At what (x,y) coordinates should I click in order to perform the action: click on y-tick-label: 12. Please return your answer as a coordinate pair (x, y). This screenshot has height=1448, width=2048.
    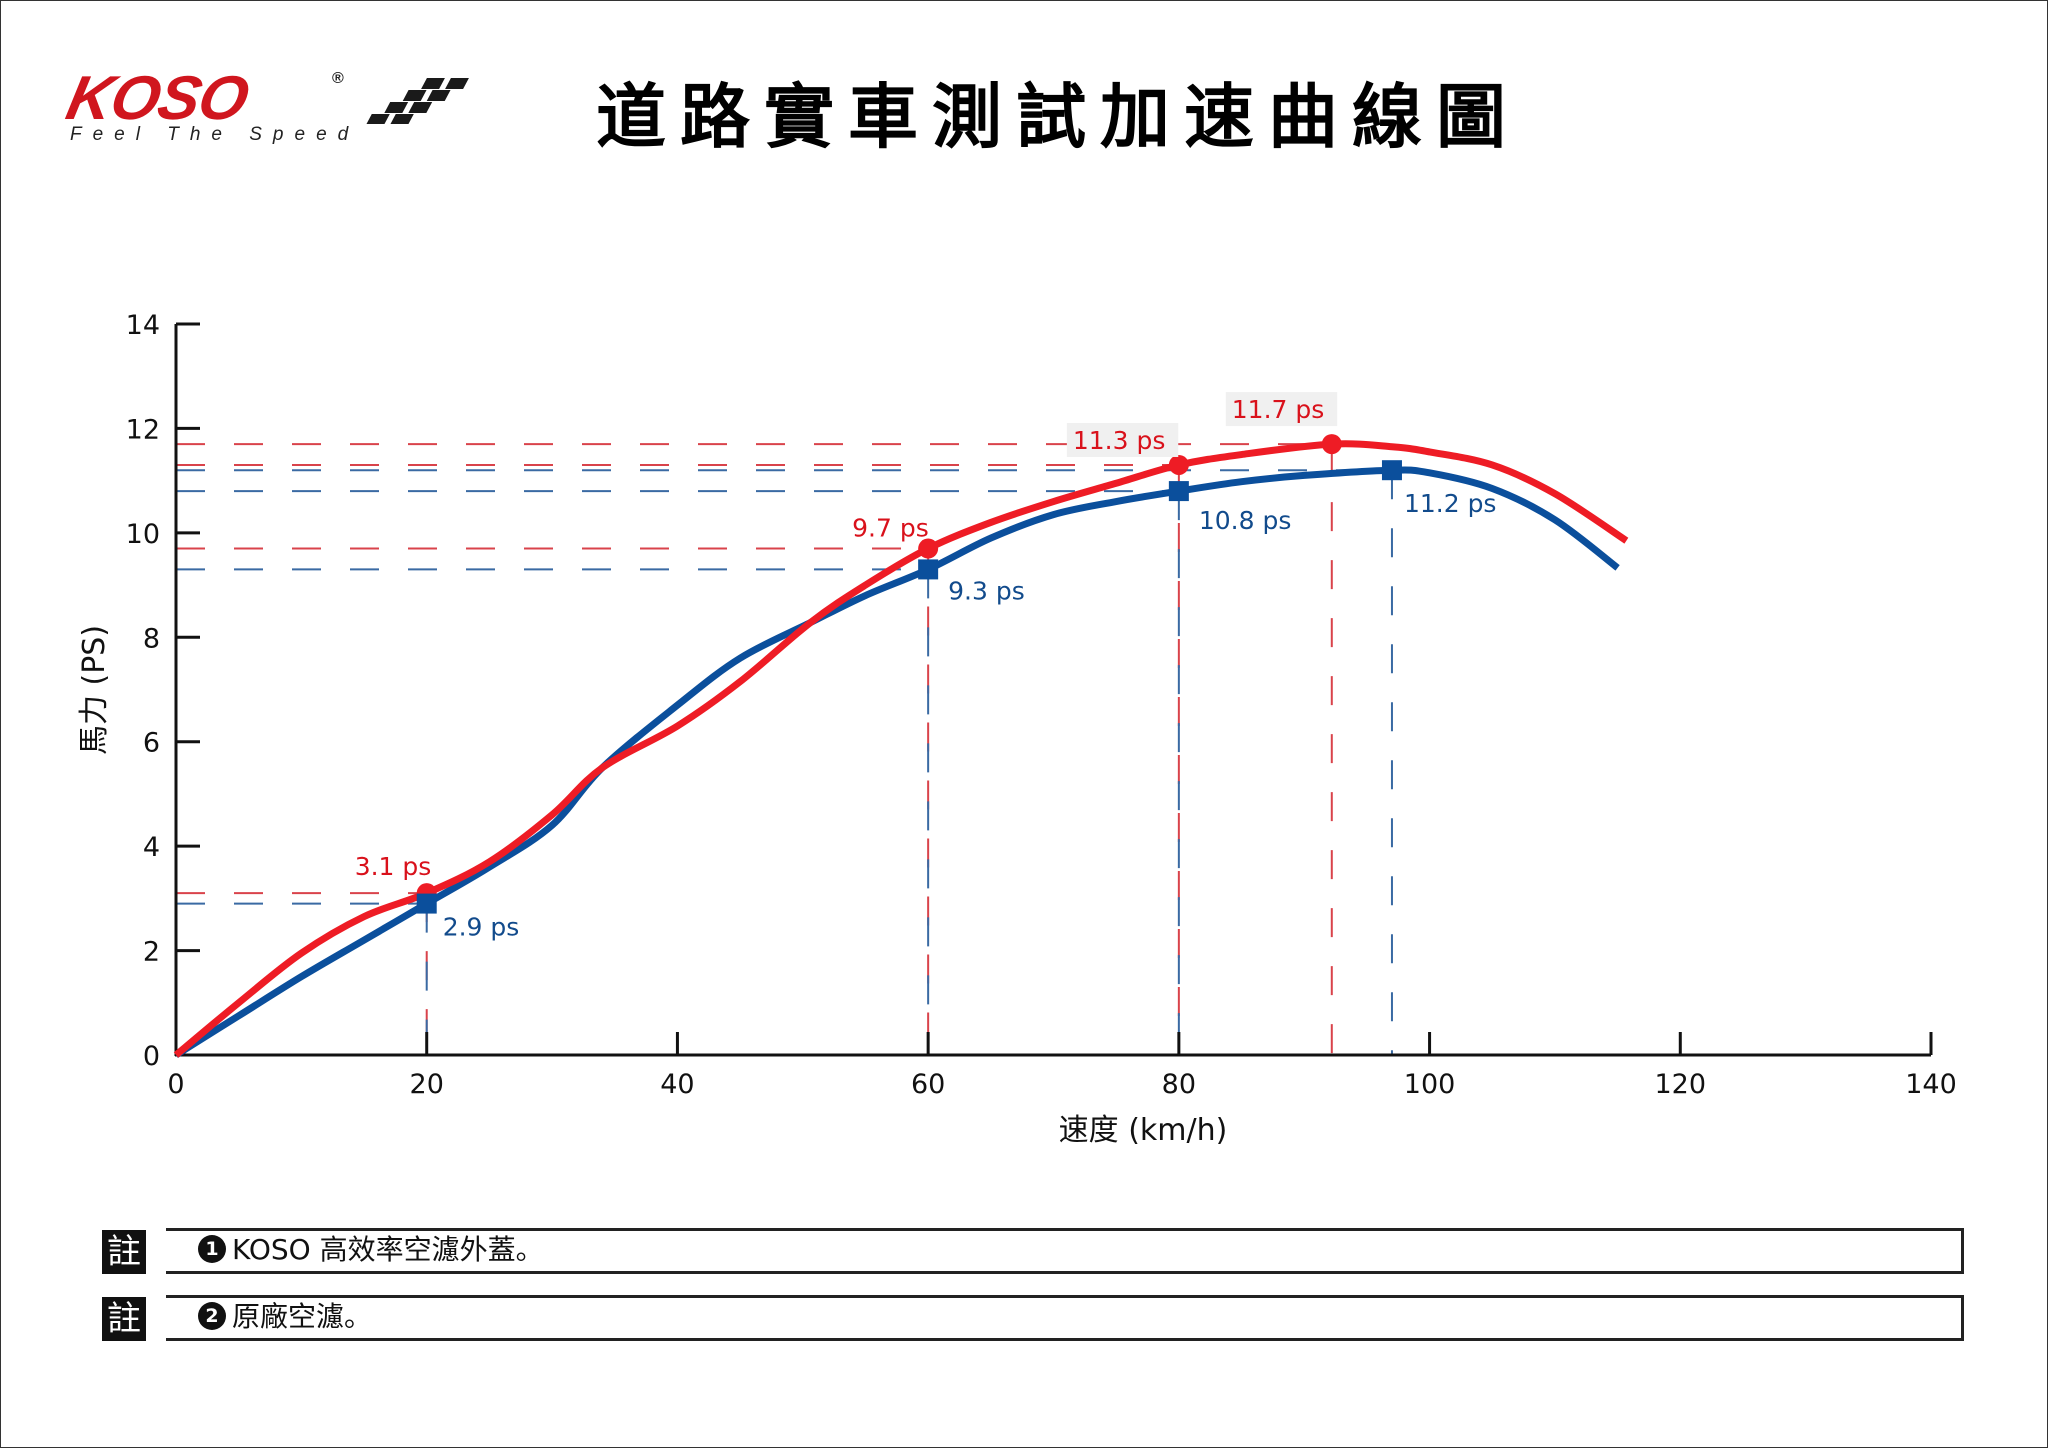
    Looking at the image, I should click on (143, 429).